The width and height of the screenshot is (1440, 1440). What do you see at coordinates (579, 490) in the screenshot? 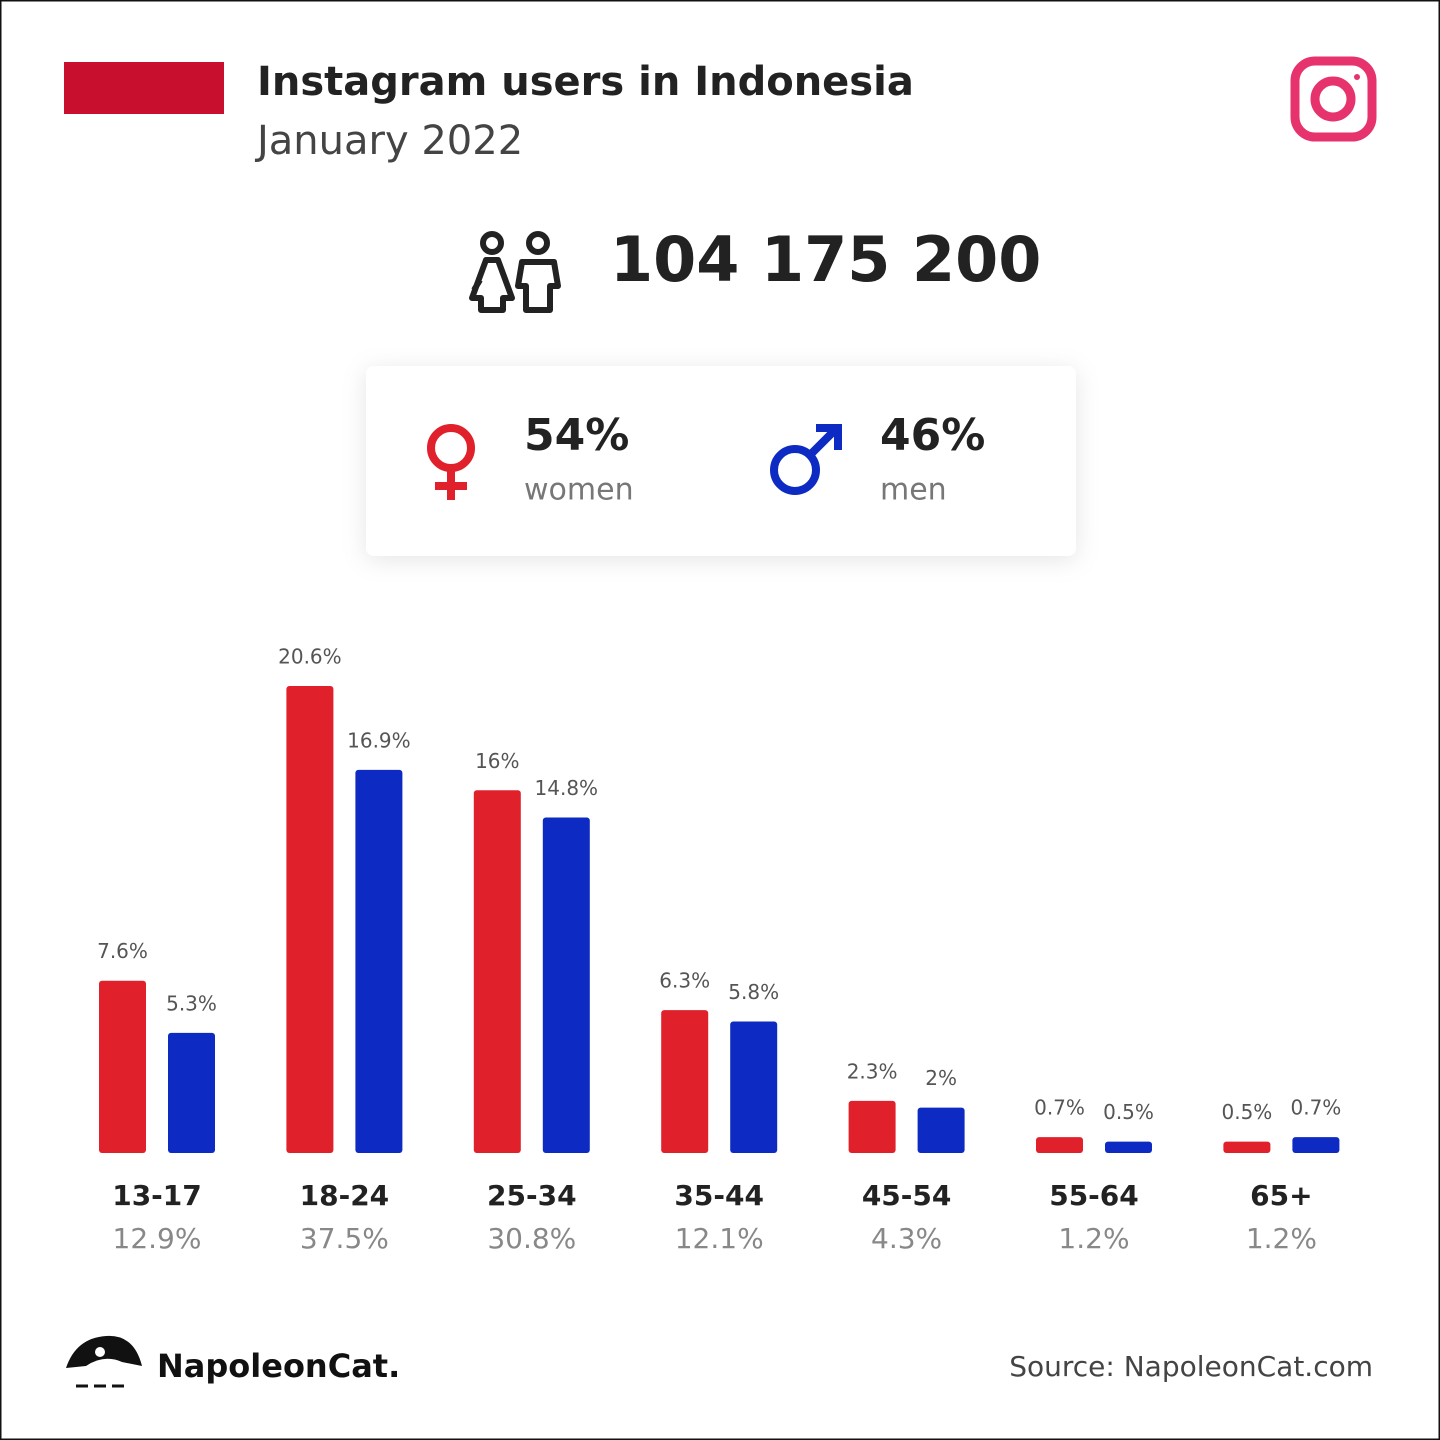
I see `women-label: women` at bounding box center [579, 490].